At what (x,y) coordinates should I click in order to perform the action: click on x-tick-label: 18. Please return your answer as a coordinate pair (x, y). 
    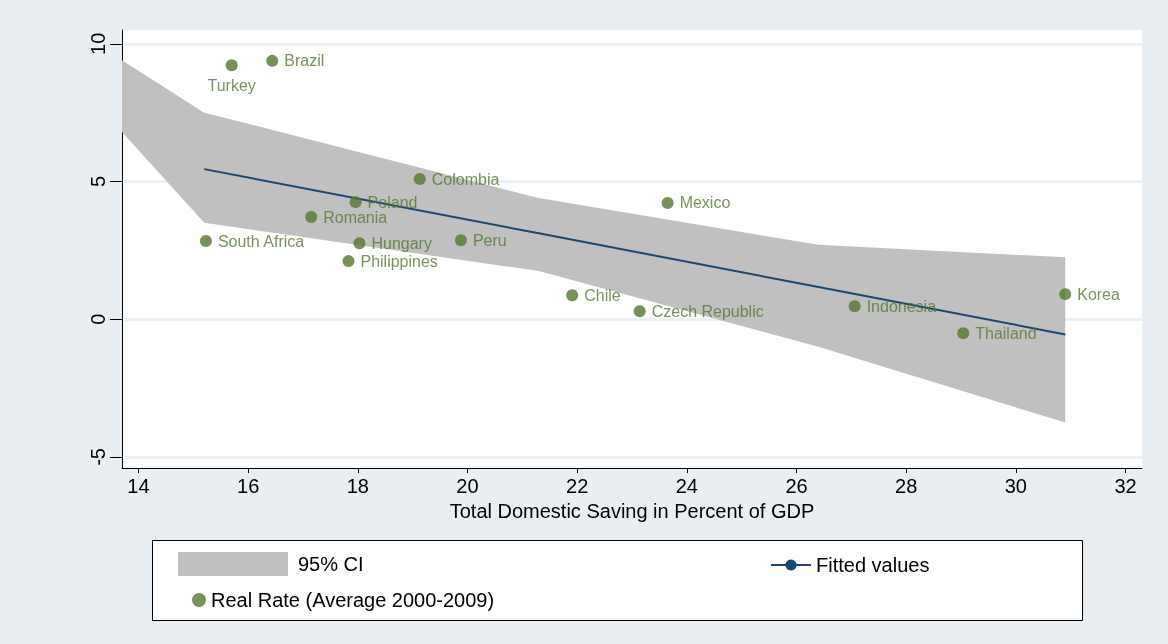
    Looking at the image, I should click on (357, 486).